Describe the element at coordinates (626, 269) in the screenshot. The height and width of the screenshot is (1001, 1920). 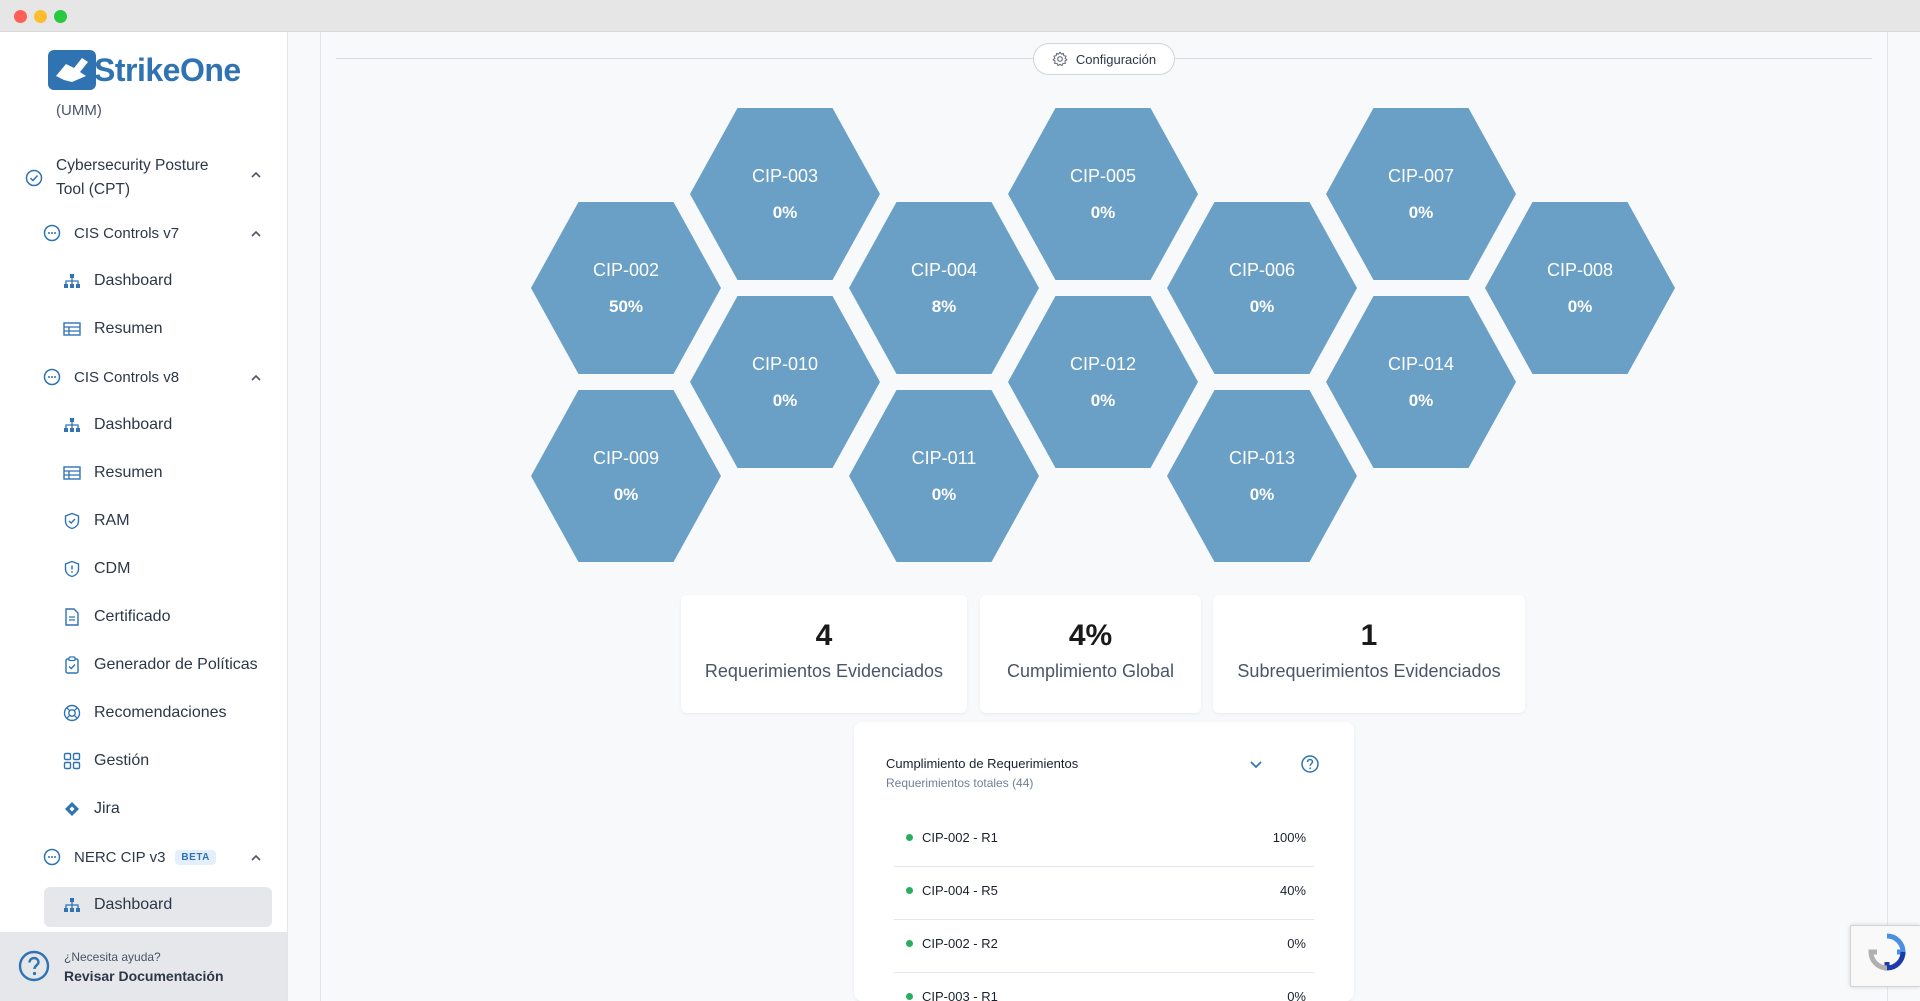
I see `hexagon-label: CIP-002` at that location.